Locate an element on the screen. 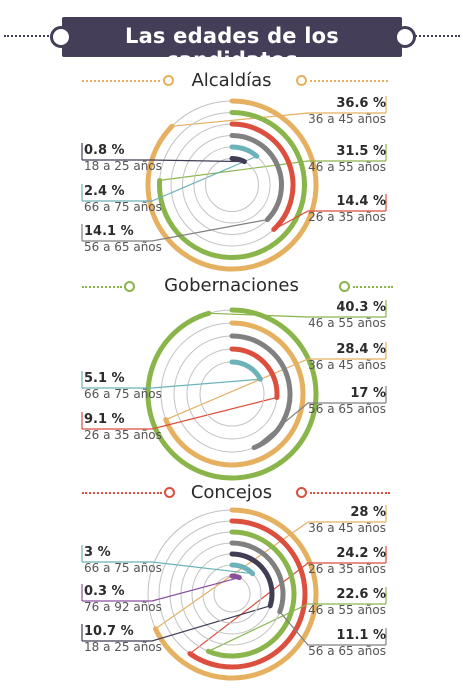  banner-circle-right-icon is located at coordinates (405, 37).